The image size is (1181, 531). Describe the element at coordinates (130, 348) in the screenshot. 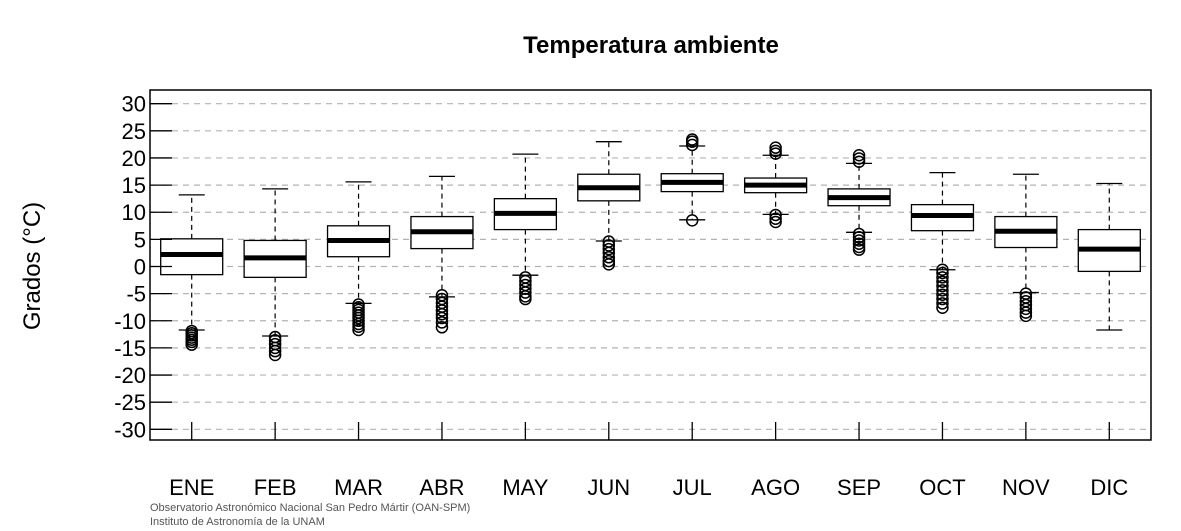

I see `y-tick-label: -15` at that location.